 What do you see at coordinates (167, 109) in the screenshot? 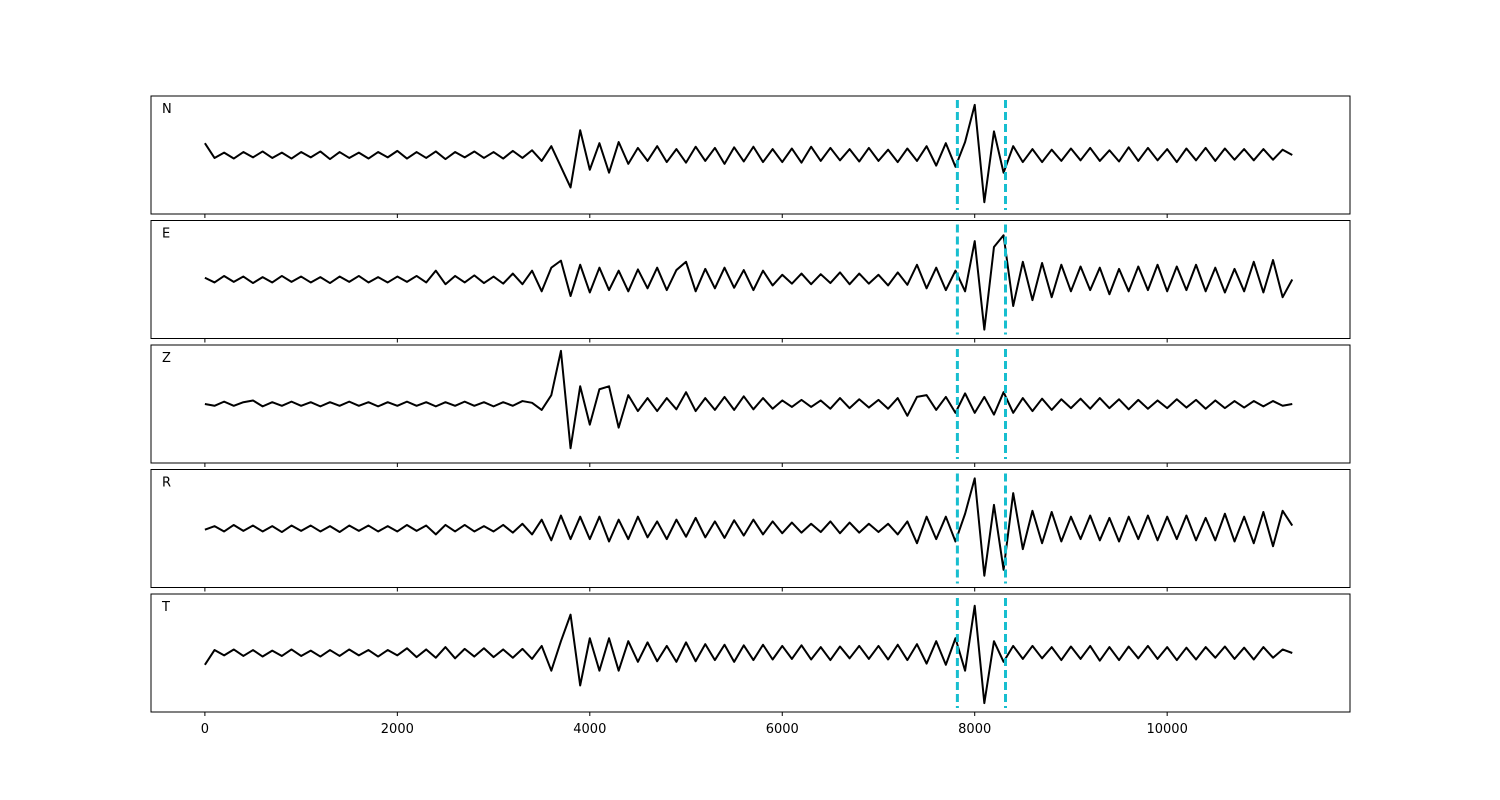
I see `panel-label: N` at bounding box center [167, 109].